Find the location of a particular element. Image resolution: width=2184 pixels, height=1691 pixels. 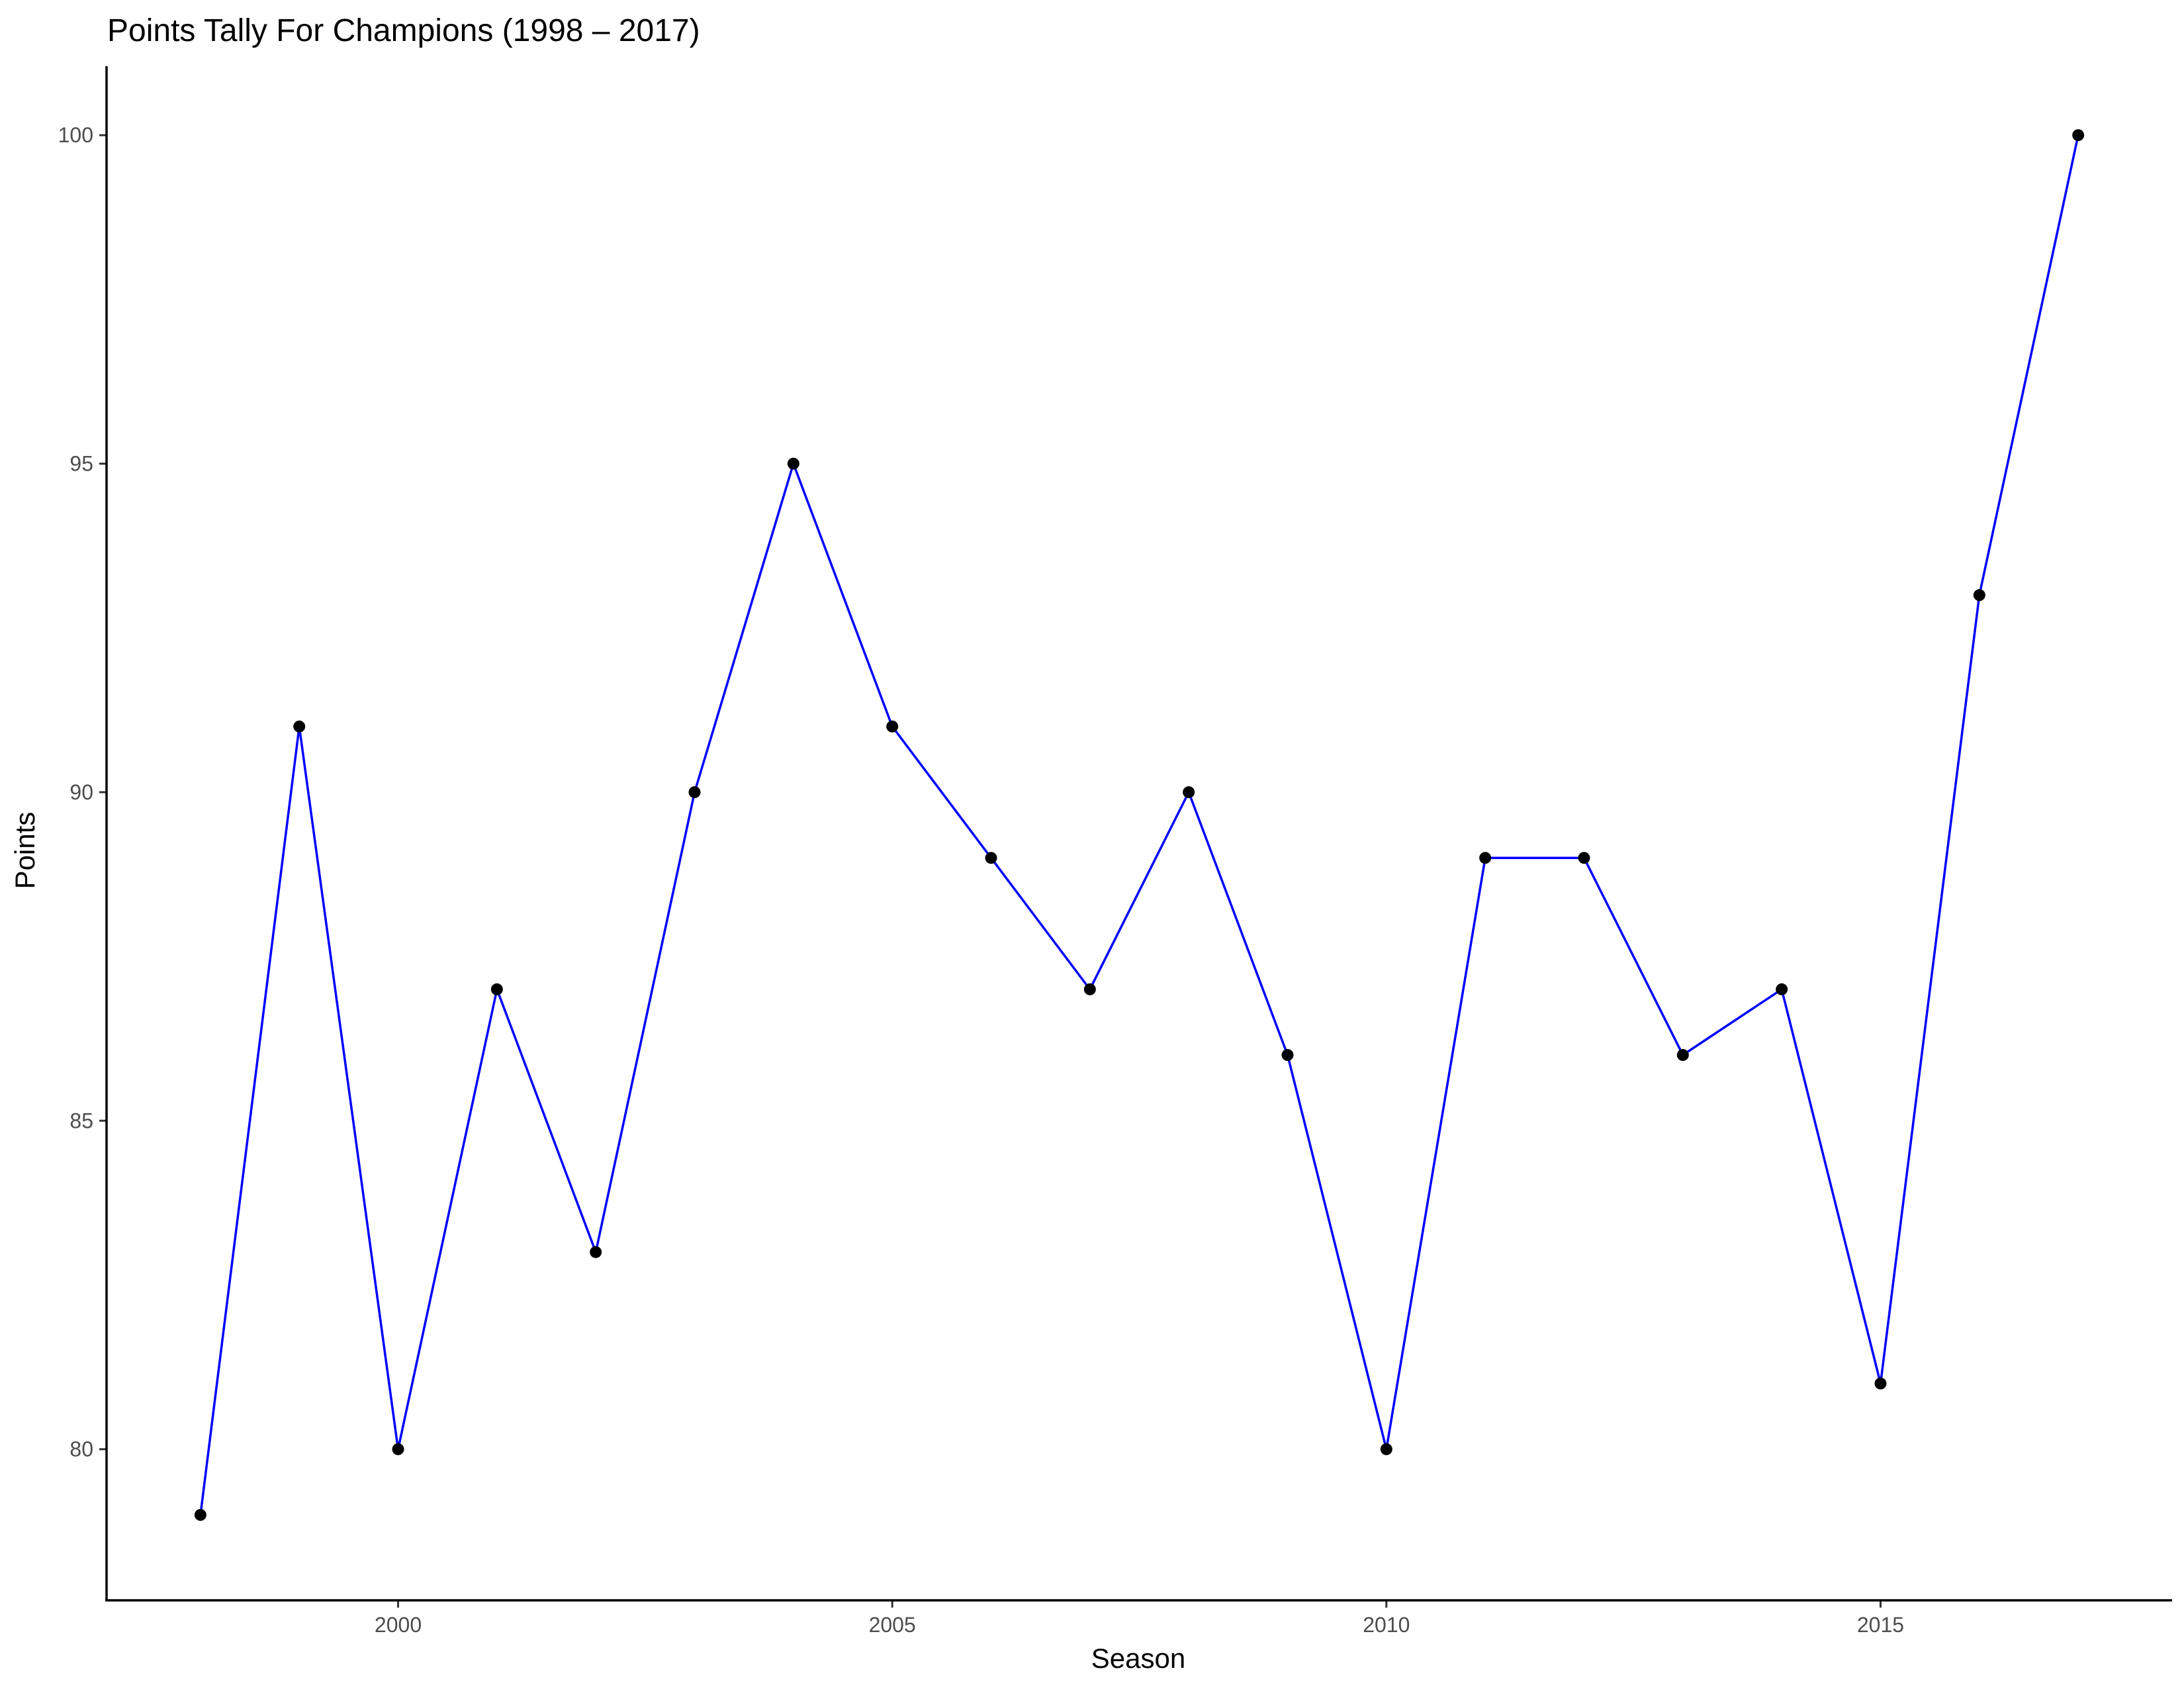

y-axis-title: Points is located at coordinates (24, 851).